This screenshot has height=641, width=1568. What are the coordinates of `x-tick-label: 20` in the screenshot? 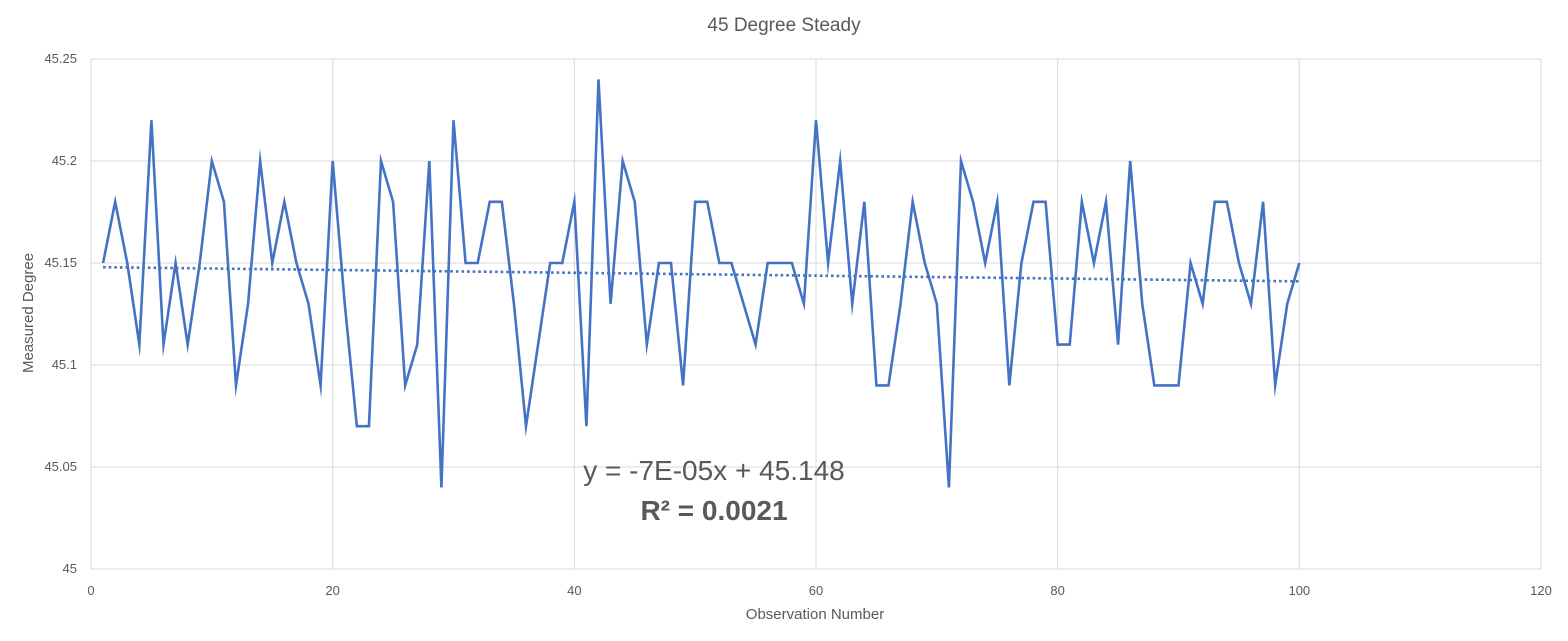 It's located at (332, 590).